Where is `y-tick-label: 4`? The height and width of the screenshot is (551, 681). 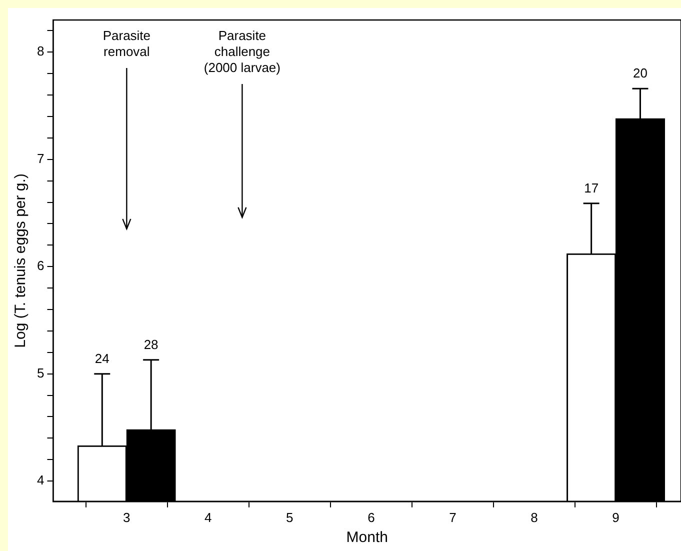
y-tick-label: 4 is located at coordinates (40, 480).